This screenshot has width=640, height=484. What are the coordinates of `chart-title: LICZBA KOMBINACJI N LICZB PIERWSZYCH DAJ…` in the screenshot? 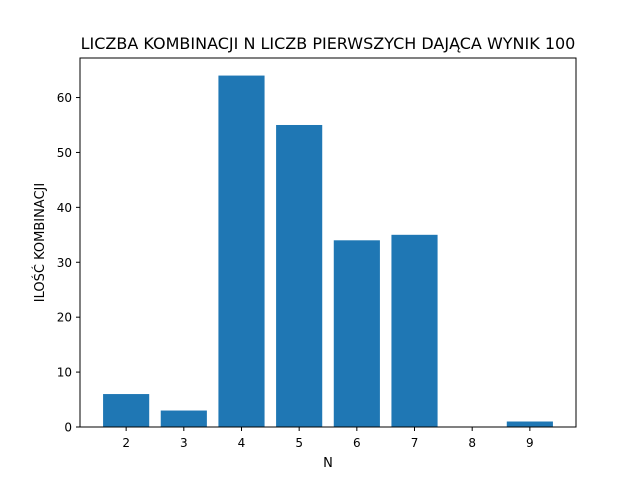 It's located at (328, 43).